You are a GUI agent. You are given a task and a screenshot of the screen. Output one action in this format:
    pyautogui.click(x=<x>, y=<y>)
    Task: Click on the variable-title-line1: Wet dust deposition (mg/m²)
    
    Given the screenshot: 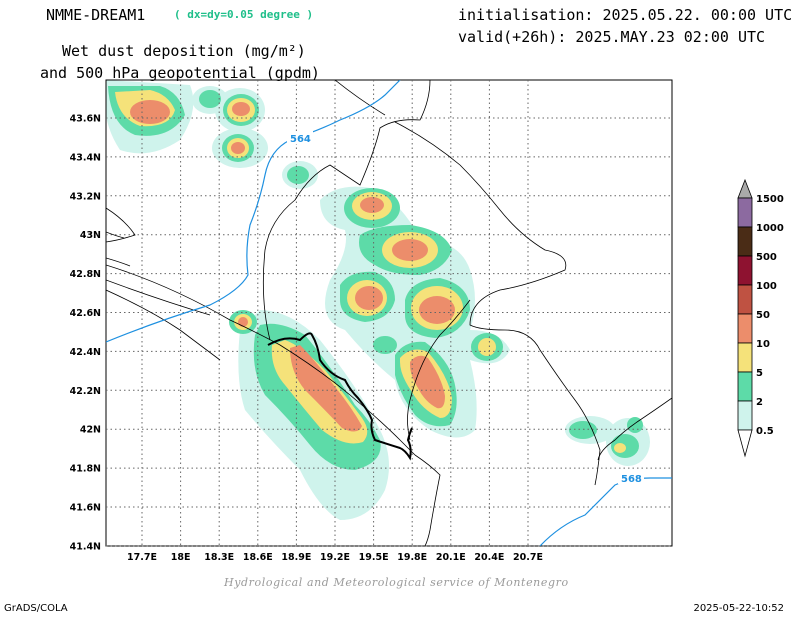 What is the action you would take?
    pyautogui.click(x=184, y=51)
    